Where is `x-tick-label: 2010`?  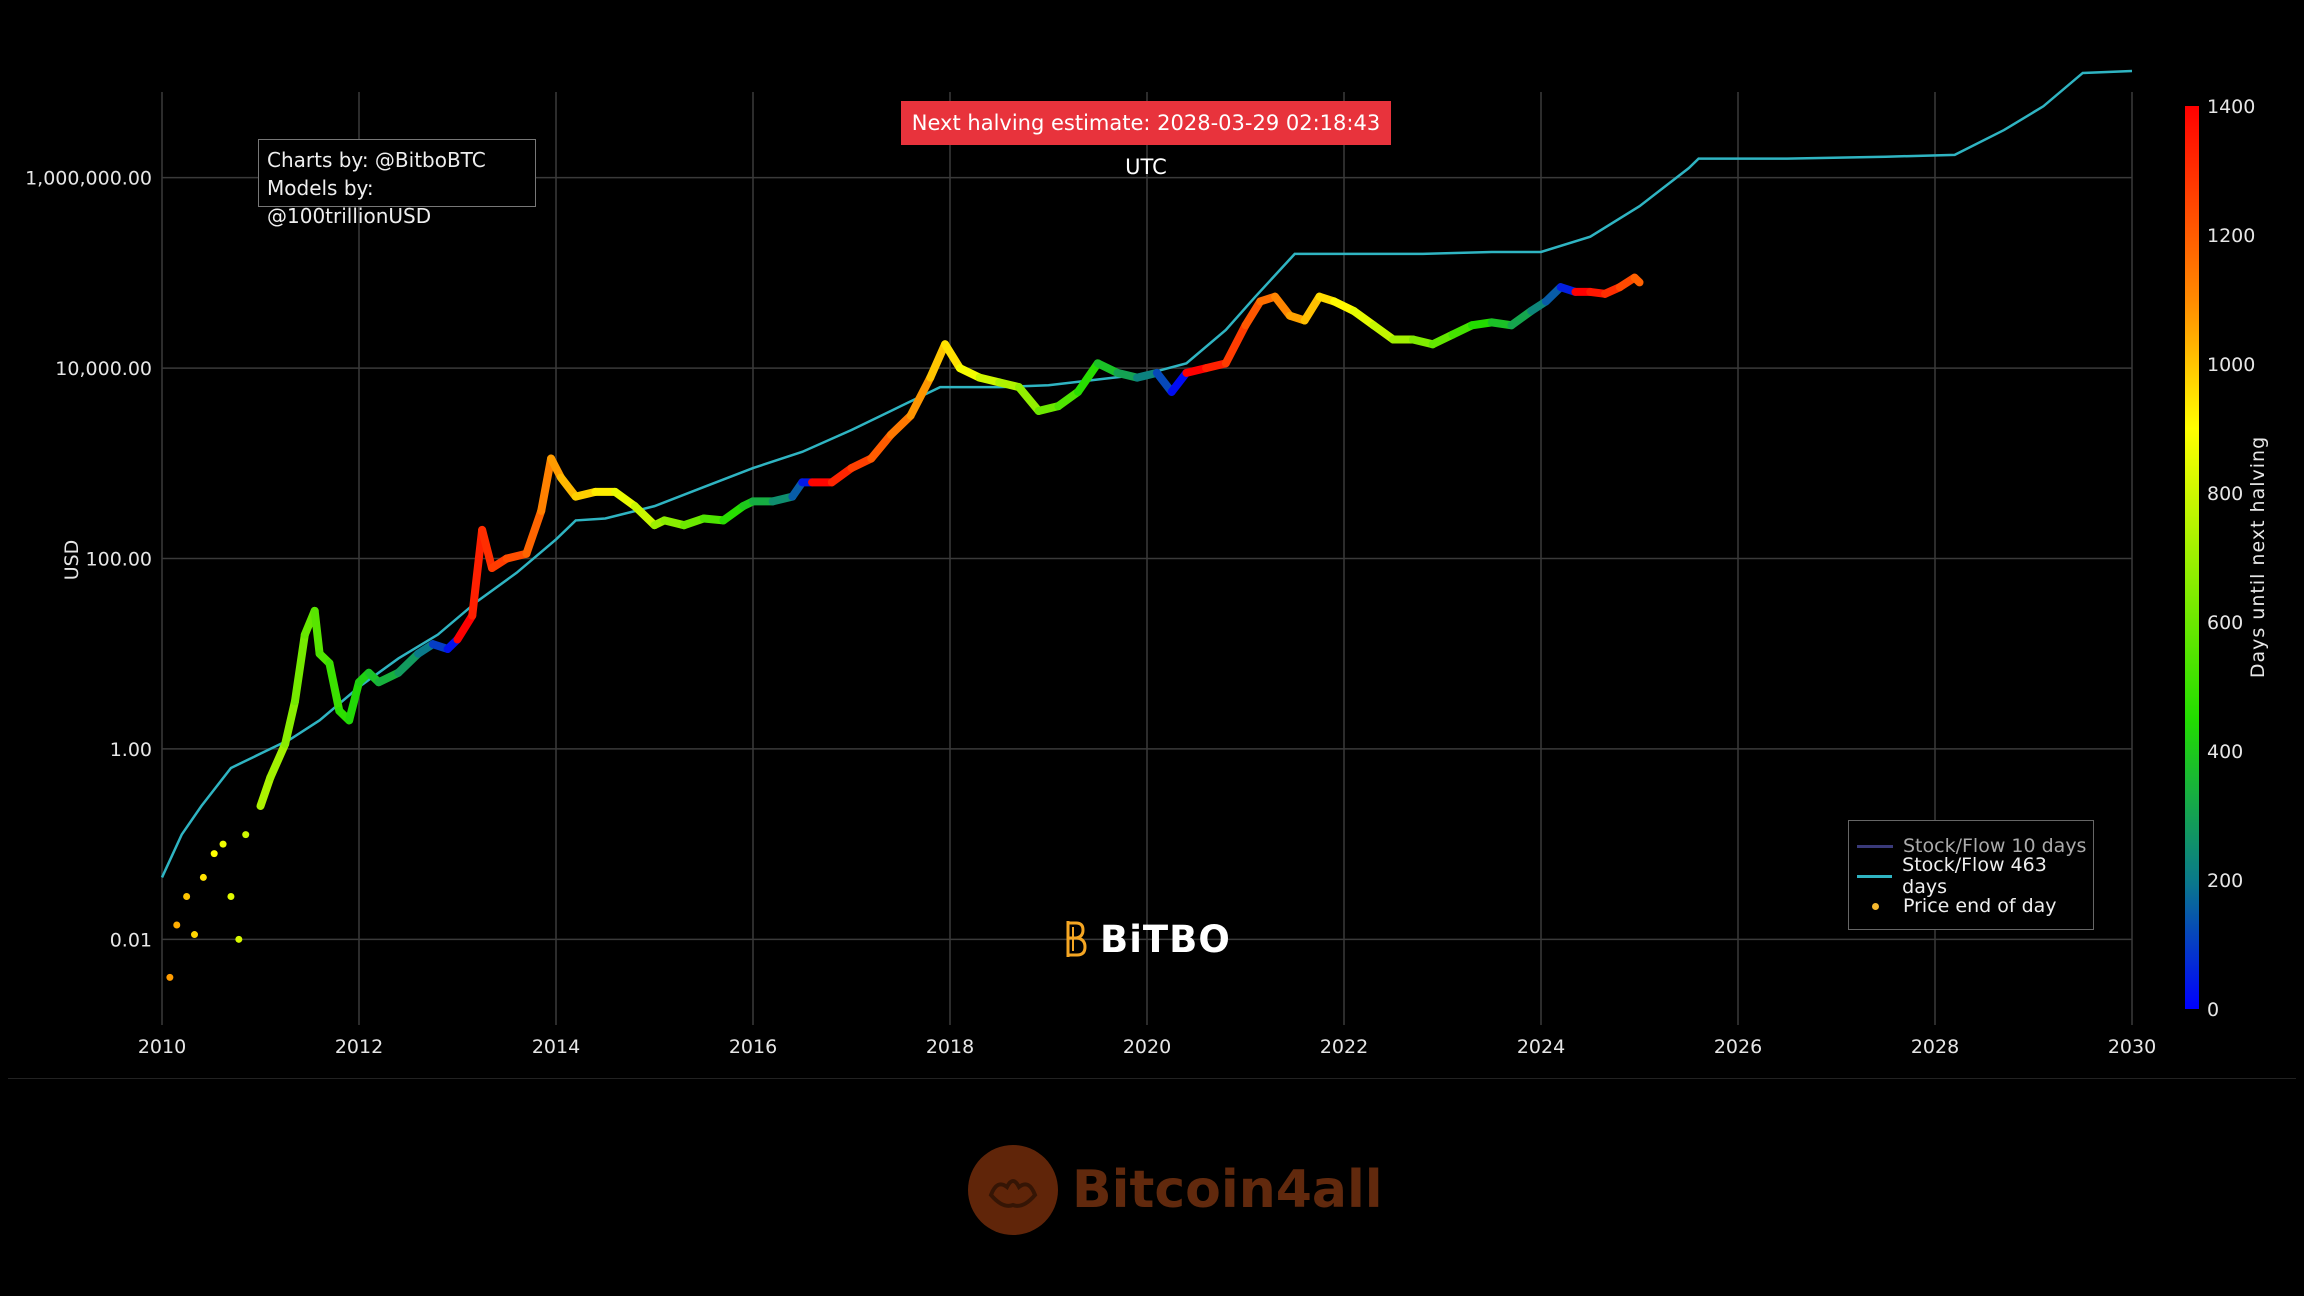 x-tick-label: 2010 is located at coordinates (162, 1047).